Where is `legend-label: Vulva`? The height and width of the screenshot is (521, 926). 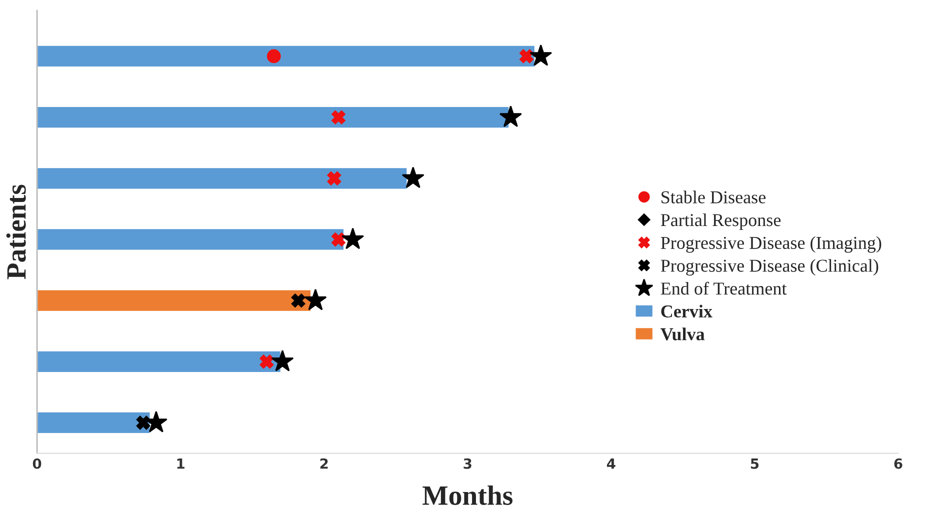
legend-label: Vulva is located at coordinates (682, 334).